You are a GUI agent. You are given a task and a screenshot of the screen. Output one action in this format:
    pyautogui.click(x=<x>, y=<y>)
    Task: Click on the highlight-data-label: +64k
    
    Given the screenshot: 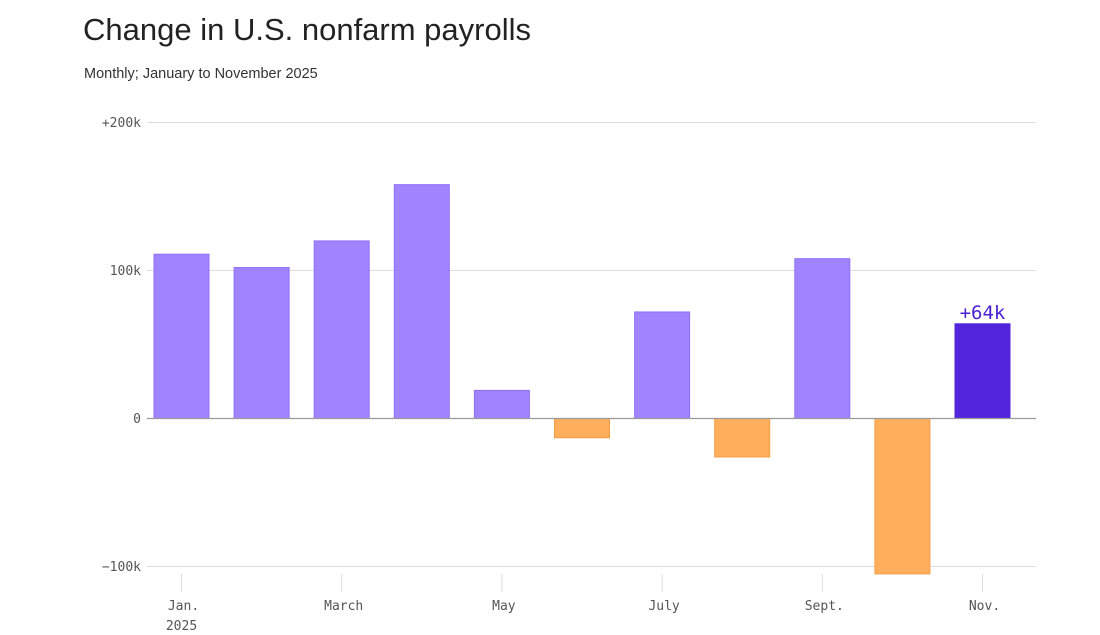 What is the action you would take?
    pyautogui.click(x=983, y=313)
    